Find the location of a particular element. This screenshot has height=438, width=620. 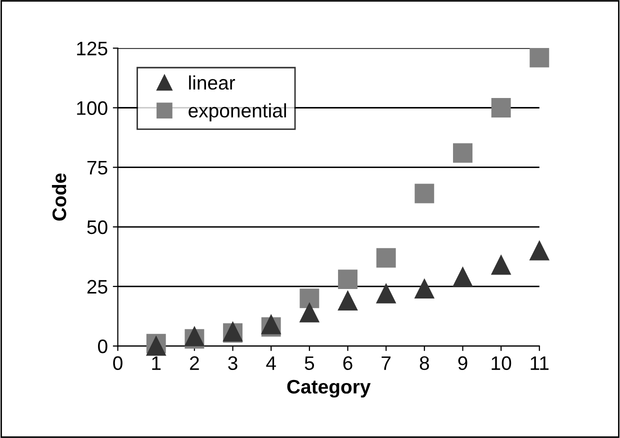

x-tick-label: 1 is located at coordinates (156, 363).